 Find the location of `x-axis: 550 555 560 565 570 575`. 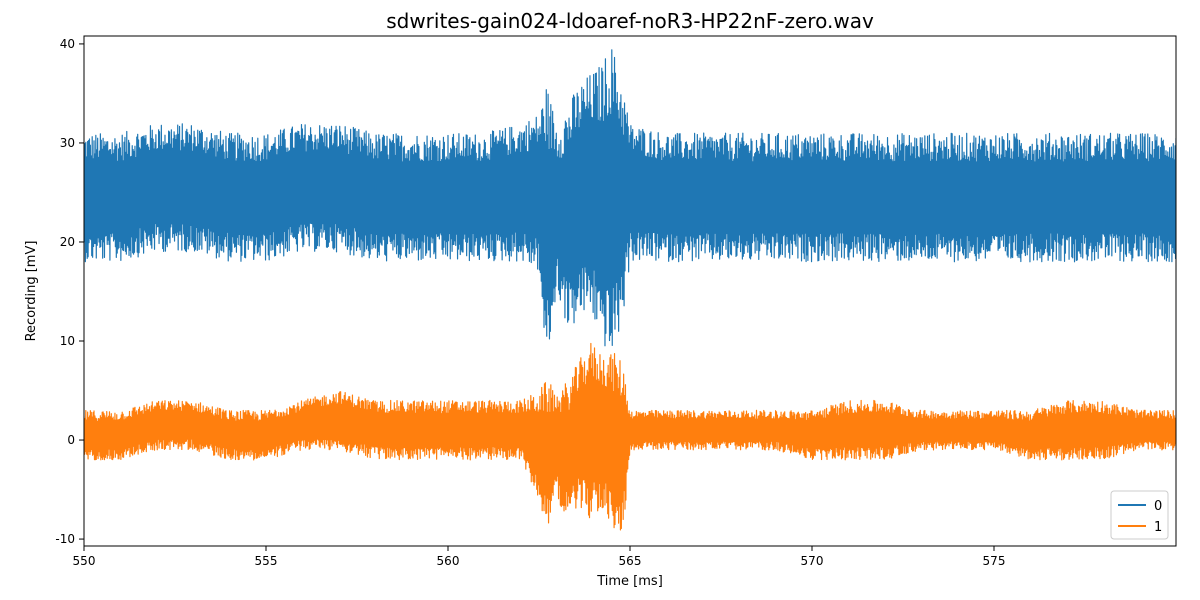

x-axis: 550 555 560 565 570 575 is located at coordinates (539, 557).